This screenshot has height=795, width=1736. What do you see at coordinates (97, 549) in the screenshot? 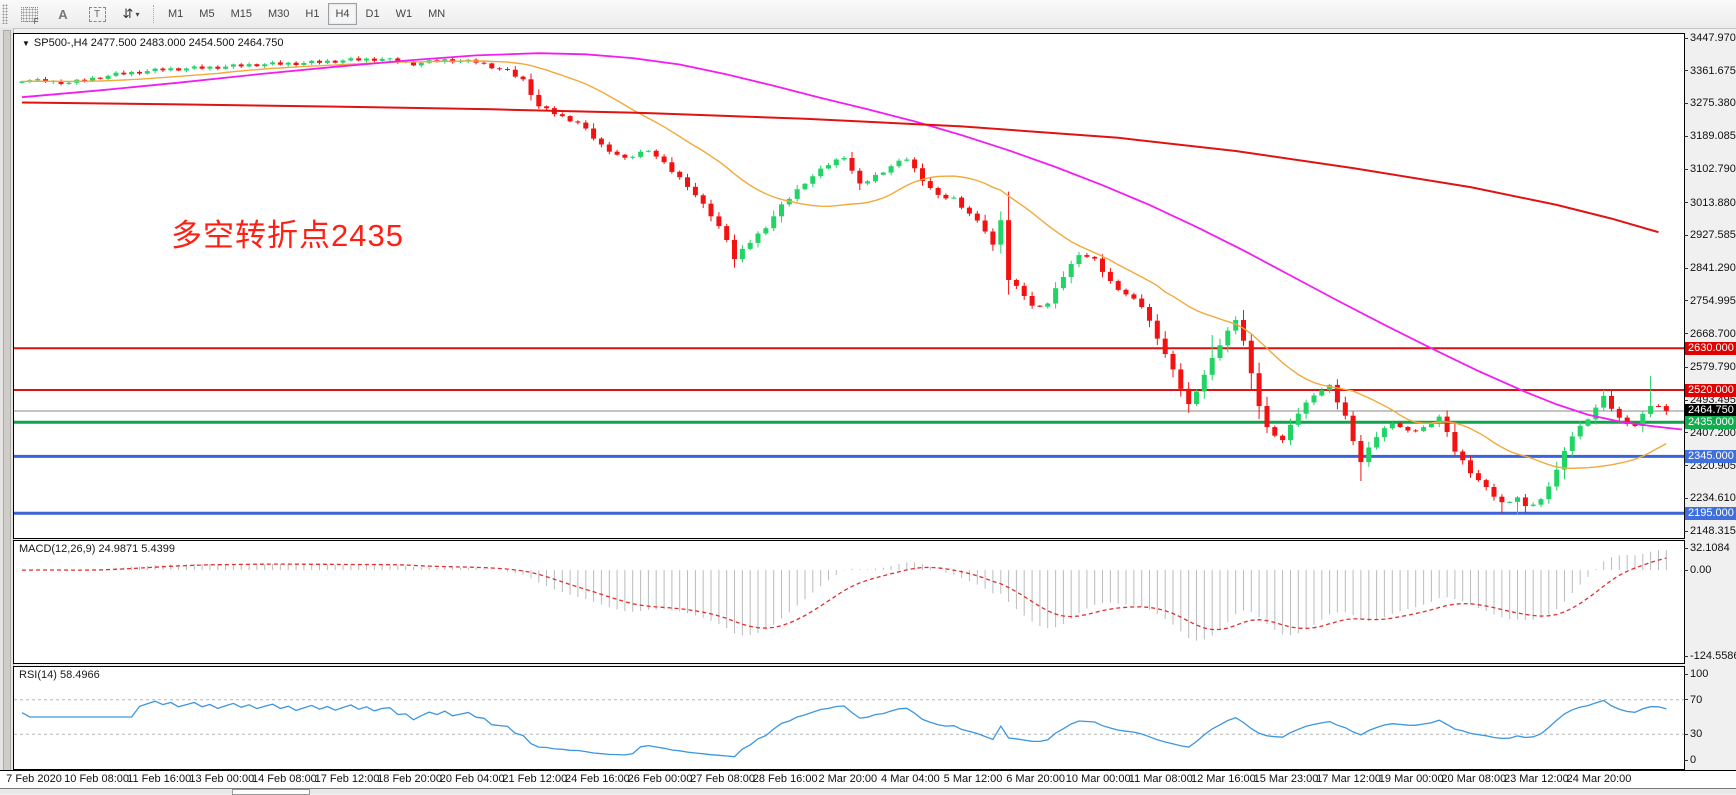
I see `macd-label: MACD(12,26,9) 24.9871 5.4399` at bounding box center [97, 549].